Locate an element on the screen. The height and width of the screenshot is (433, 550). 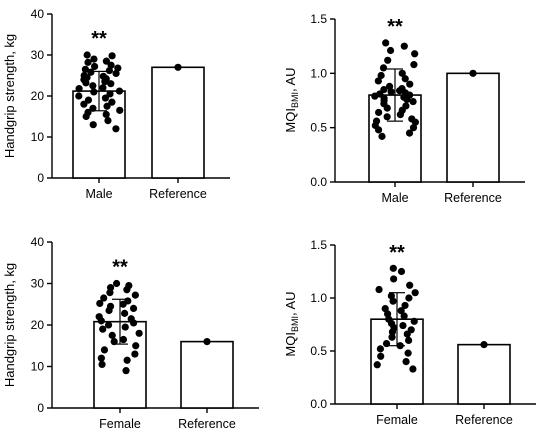
y-tick-label: 0.0 is located at coordinates (318, 182).